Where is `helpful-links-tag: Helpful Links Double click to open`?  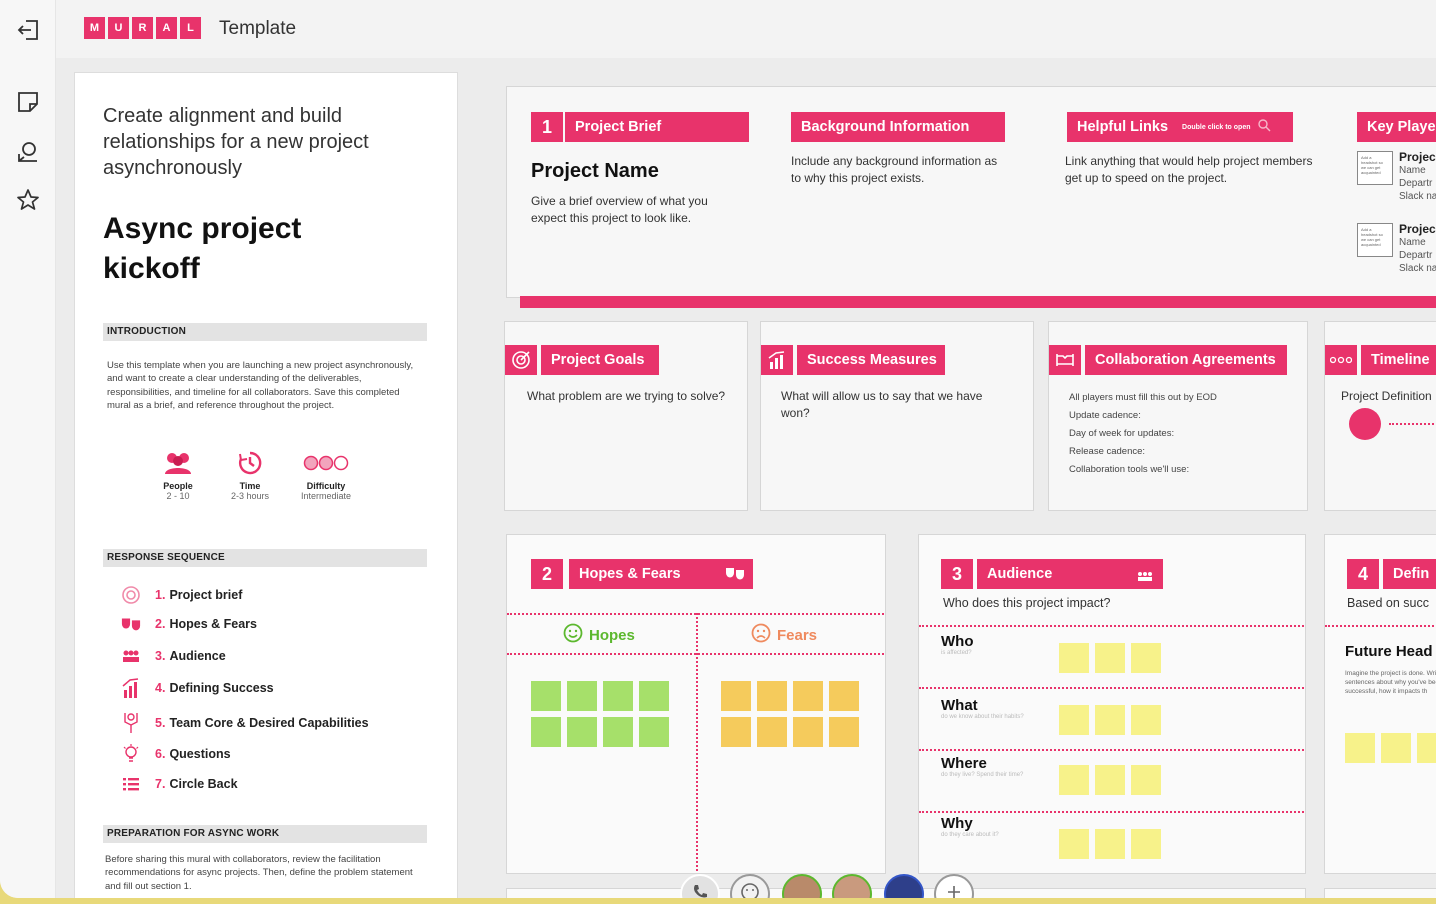
helpful-links-tag: Helpful Links Double click to open is located at coordinates (1180, 127).